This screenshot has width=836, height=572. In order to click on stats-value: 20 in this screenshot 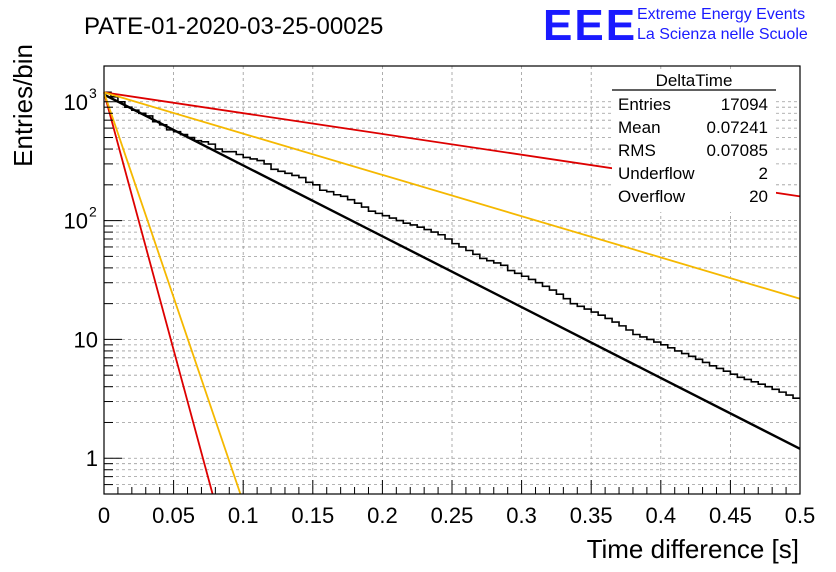, I will do `click(758, 196)`.